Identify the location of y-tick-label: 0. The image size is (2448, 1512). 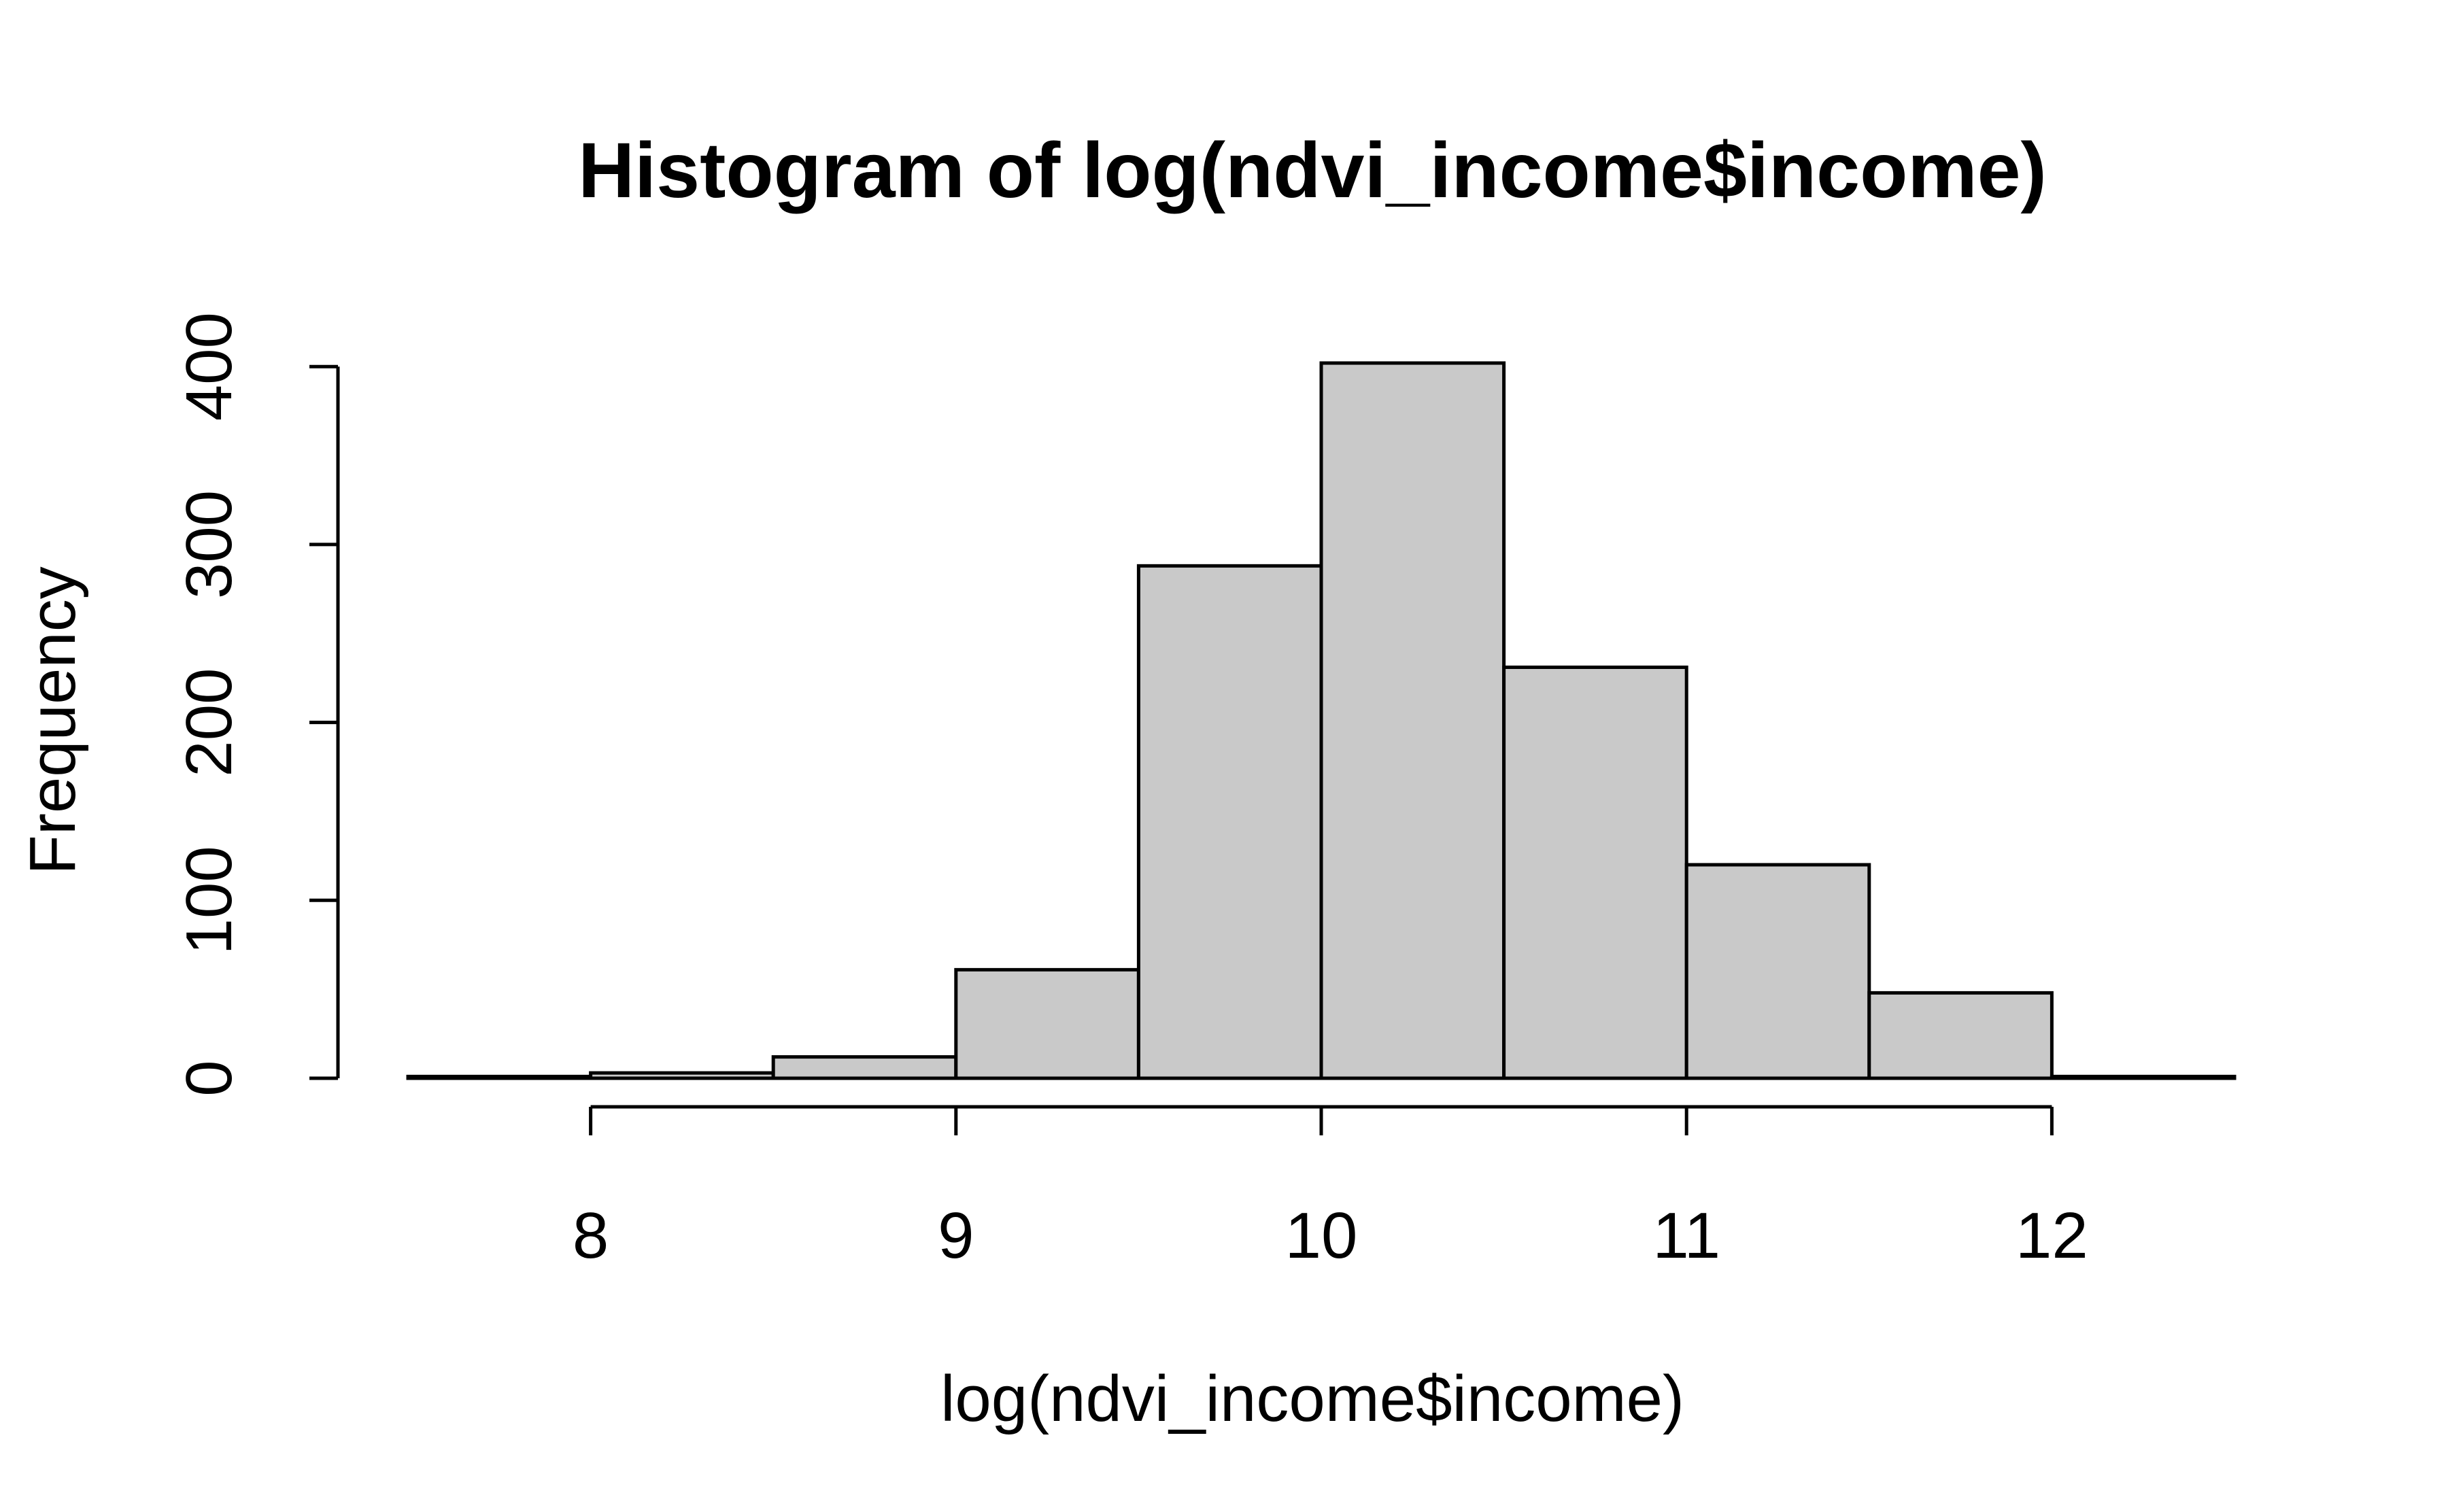
(209, 1078).